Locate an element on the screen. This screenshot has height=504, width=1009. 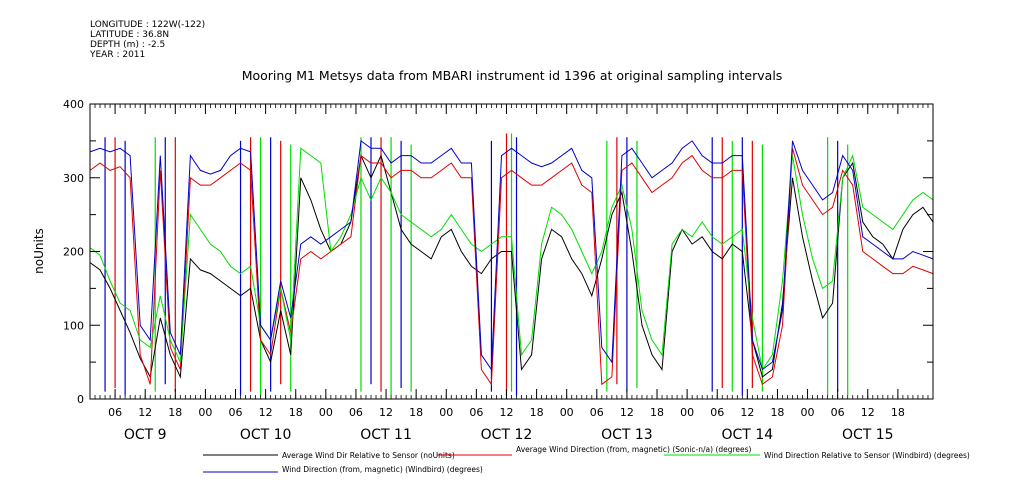
x-day-label: OCT 12 is located at coordinates (507, 435).